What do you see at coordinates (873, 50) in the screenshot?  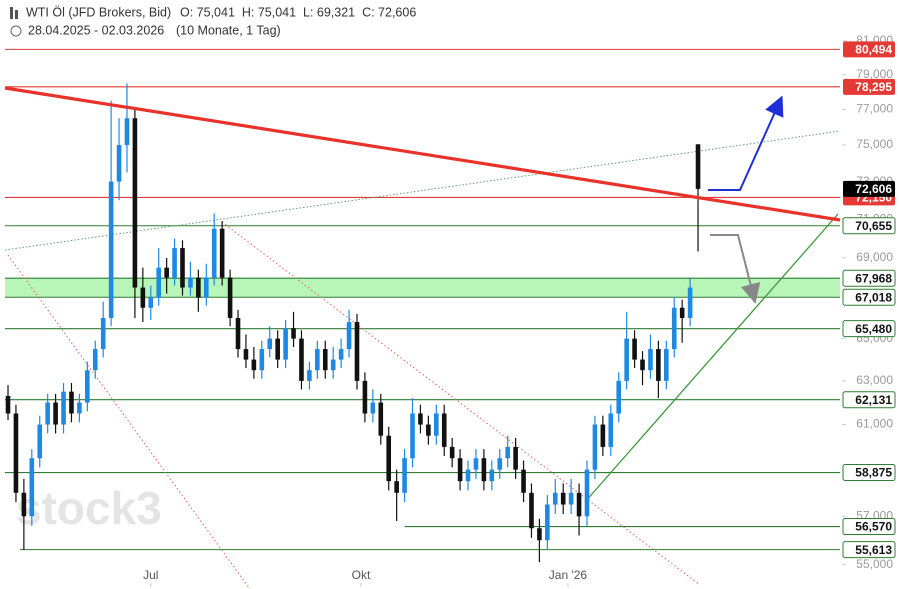 I see `level-label: 80,494` at bounding box center [873, 50].